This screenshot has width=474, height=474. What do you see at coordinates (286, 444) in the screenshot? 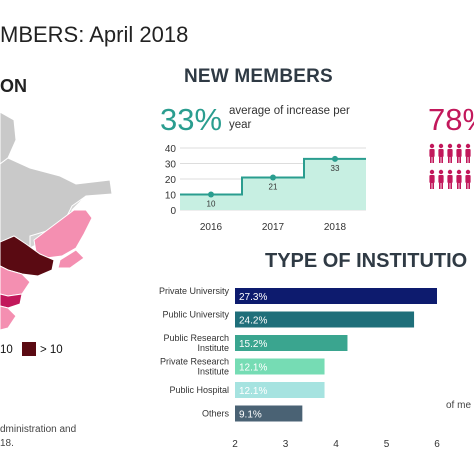
I see `x-tick-label: 3` at bounding box center [286, 444].